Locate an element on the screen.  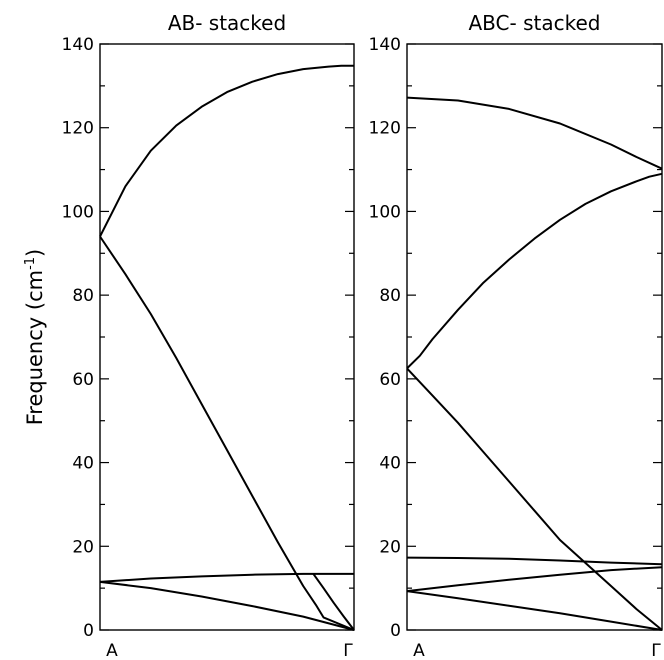
y-axis-label-text: Frequency (cm is located at coordinates (35, 347).